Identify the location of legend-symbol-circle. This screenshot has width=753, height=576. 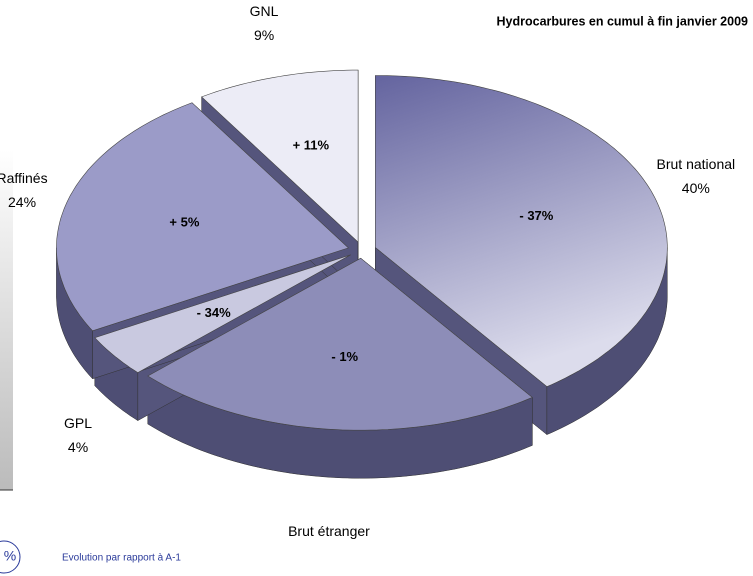
(10, 557).